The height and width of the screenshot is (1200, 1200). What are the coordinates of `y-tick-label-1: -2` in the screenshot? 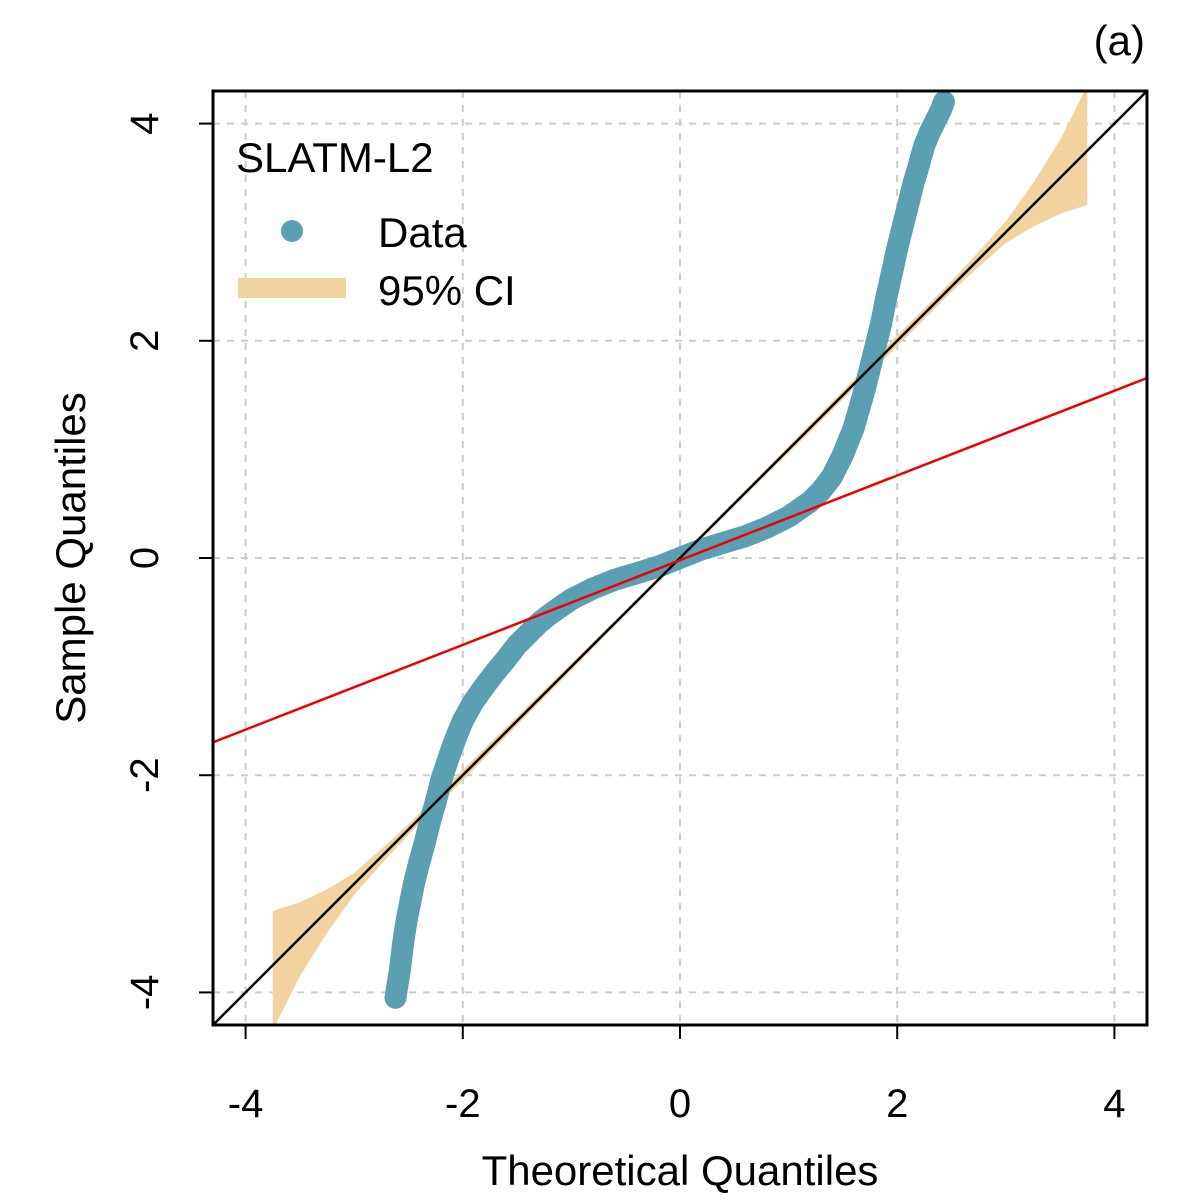 It's located at (145, 775).